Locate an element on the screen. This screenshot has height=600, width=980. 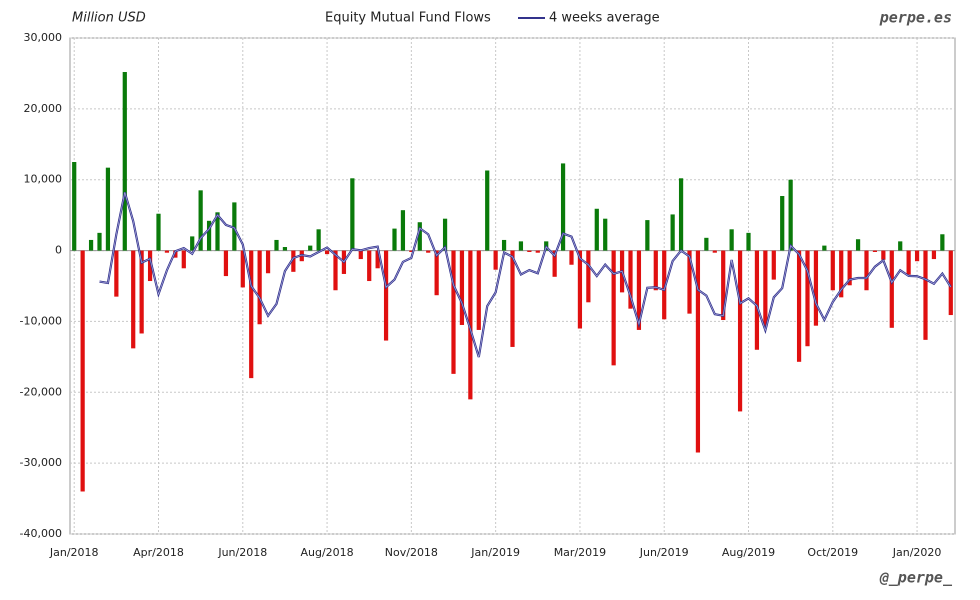
credit: @_perpe_ is located at coordinates (916, 578).